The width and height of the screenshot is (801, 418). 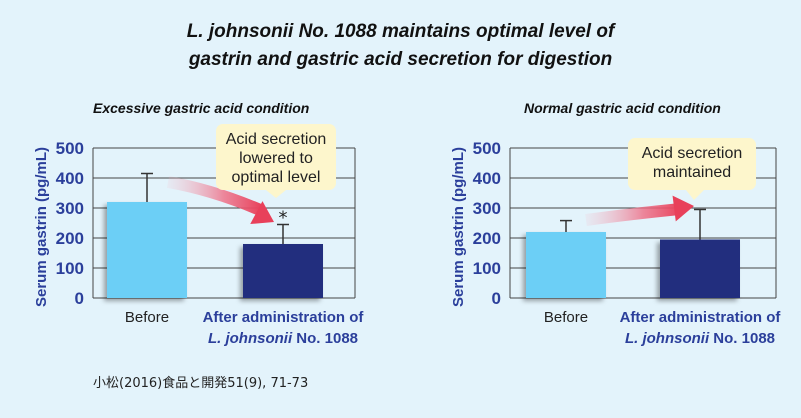 What do you see at coordinates (201, 383) in the screenshot?
I see `source-citation: 小松(2016)食品と開発51(9), 71-73` at bounding box center [201, 383].